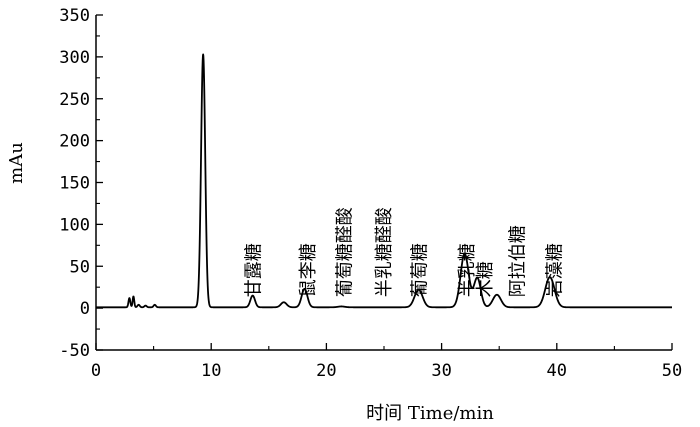 The image size is (700, 427). I want to click on x-tick-label: 50, so click(672, 371).